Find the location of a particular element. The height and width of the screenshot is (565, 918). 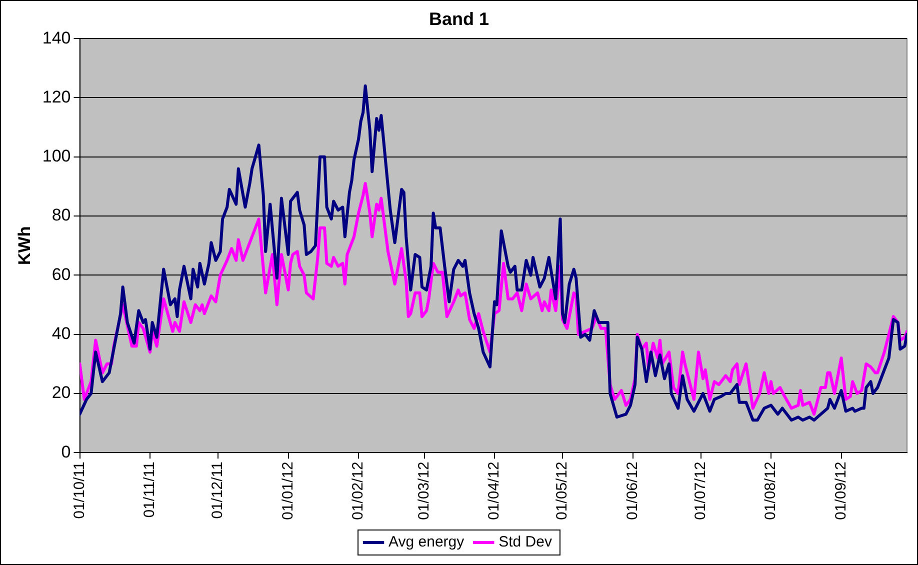

y-tick-label: 120 is located at coordinates (56, 96).